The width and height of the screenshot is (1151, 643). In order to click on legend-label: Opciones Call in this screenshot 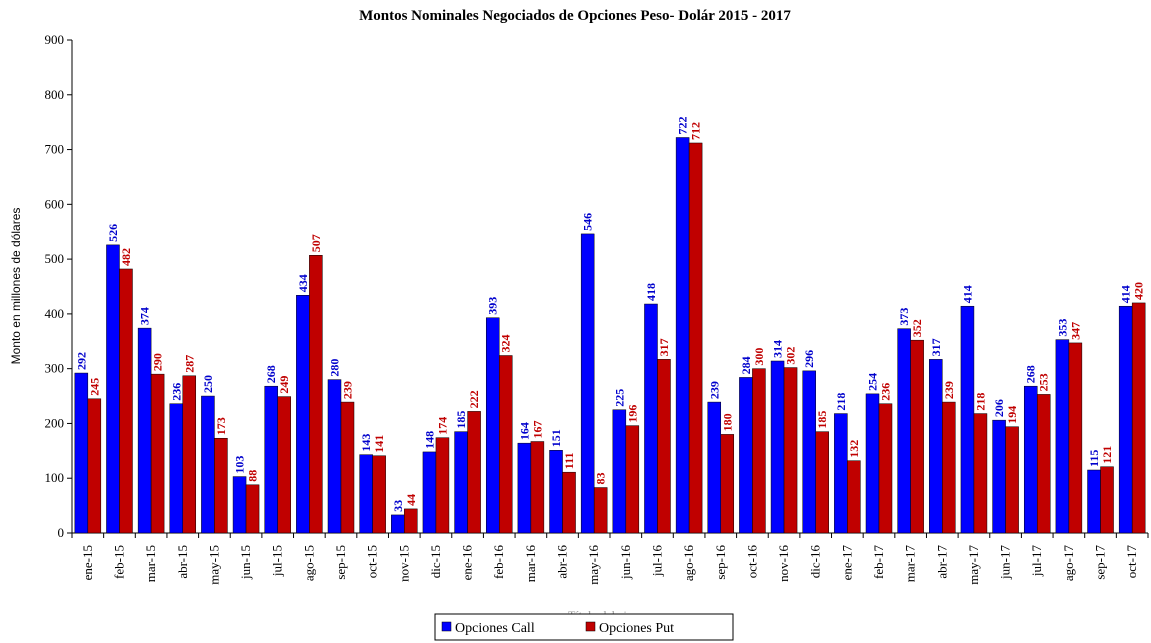, I will do `click(495, 628)`.